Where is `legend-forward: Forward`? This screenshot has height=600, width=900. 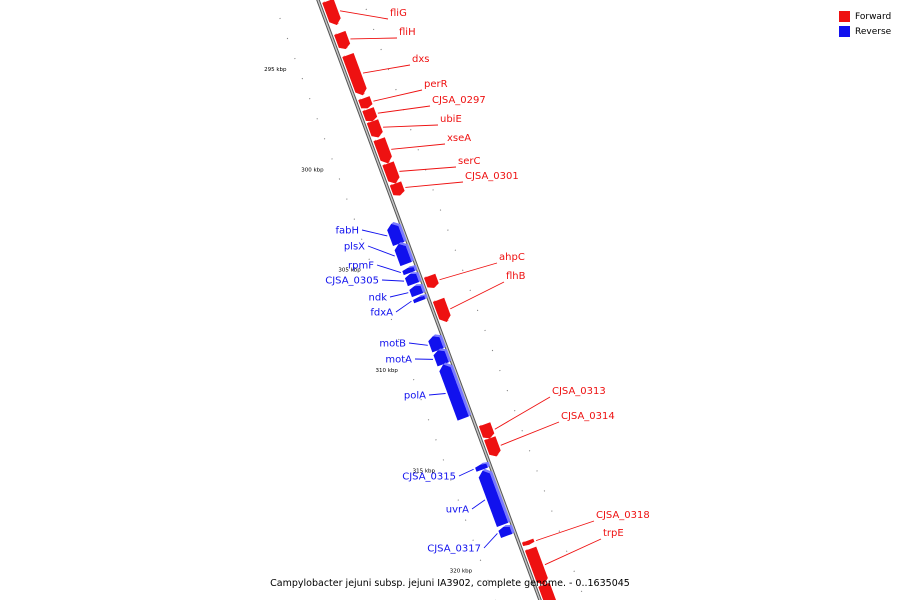 legend-forward: Forward is located at coordinates (865, 16).